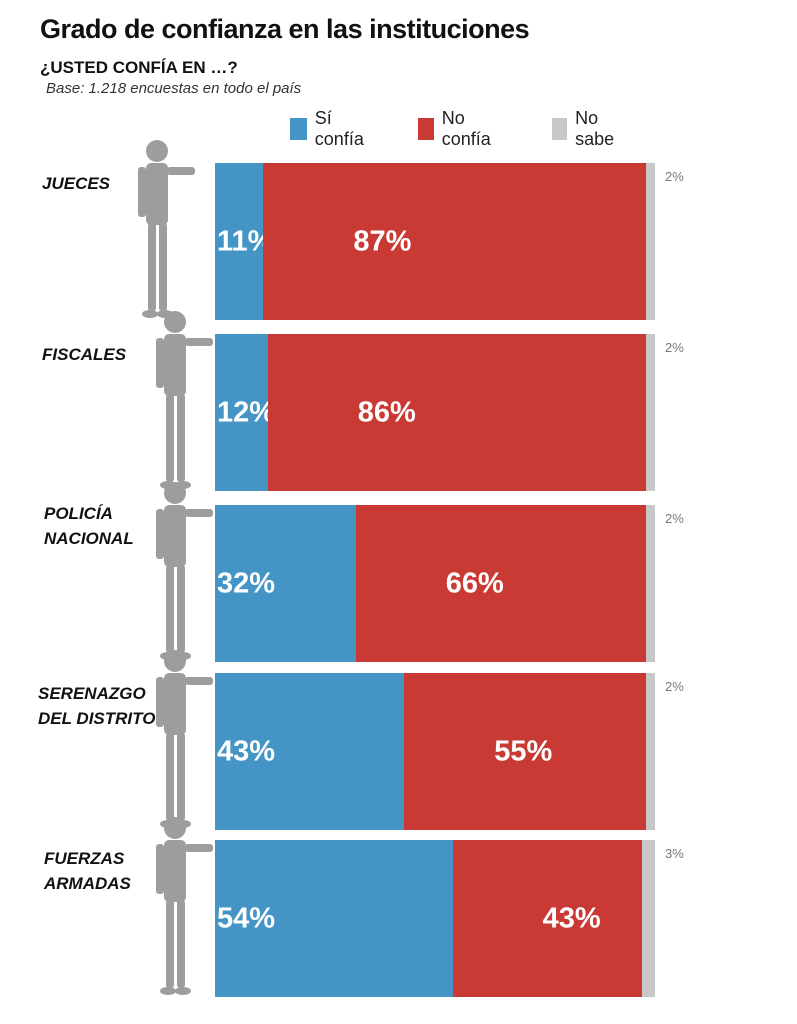 This screenshot has height=1024, width=797. Describe the element at coordinates (87, 883) in the screenshot. I see `category-label-line: ARMADAS` at that location.